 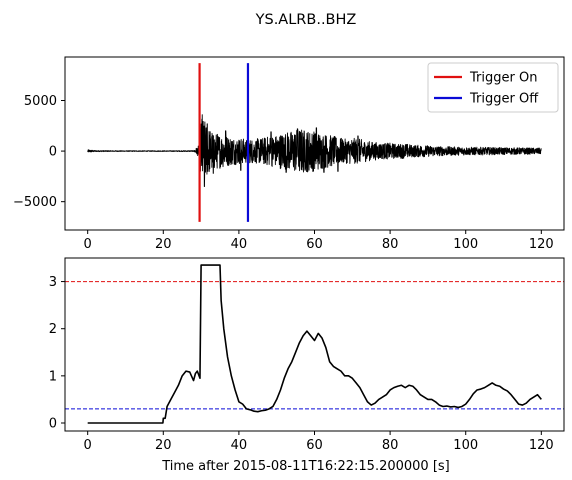 I want to click on cf-y-tick-label: 3, so click(x=53, y=282).